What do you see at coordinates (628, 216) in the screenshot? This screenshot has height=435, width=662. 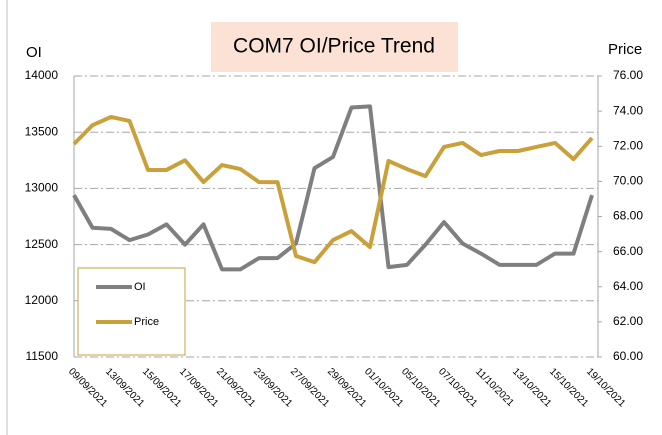 I see `y2-tick-label: 68.00` at bounding box center [628, 216].